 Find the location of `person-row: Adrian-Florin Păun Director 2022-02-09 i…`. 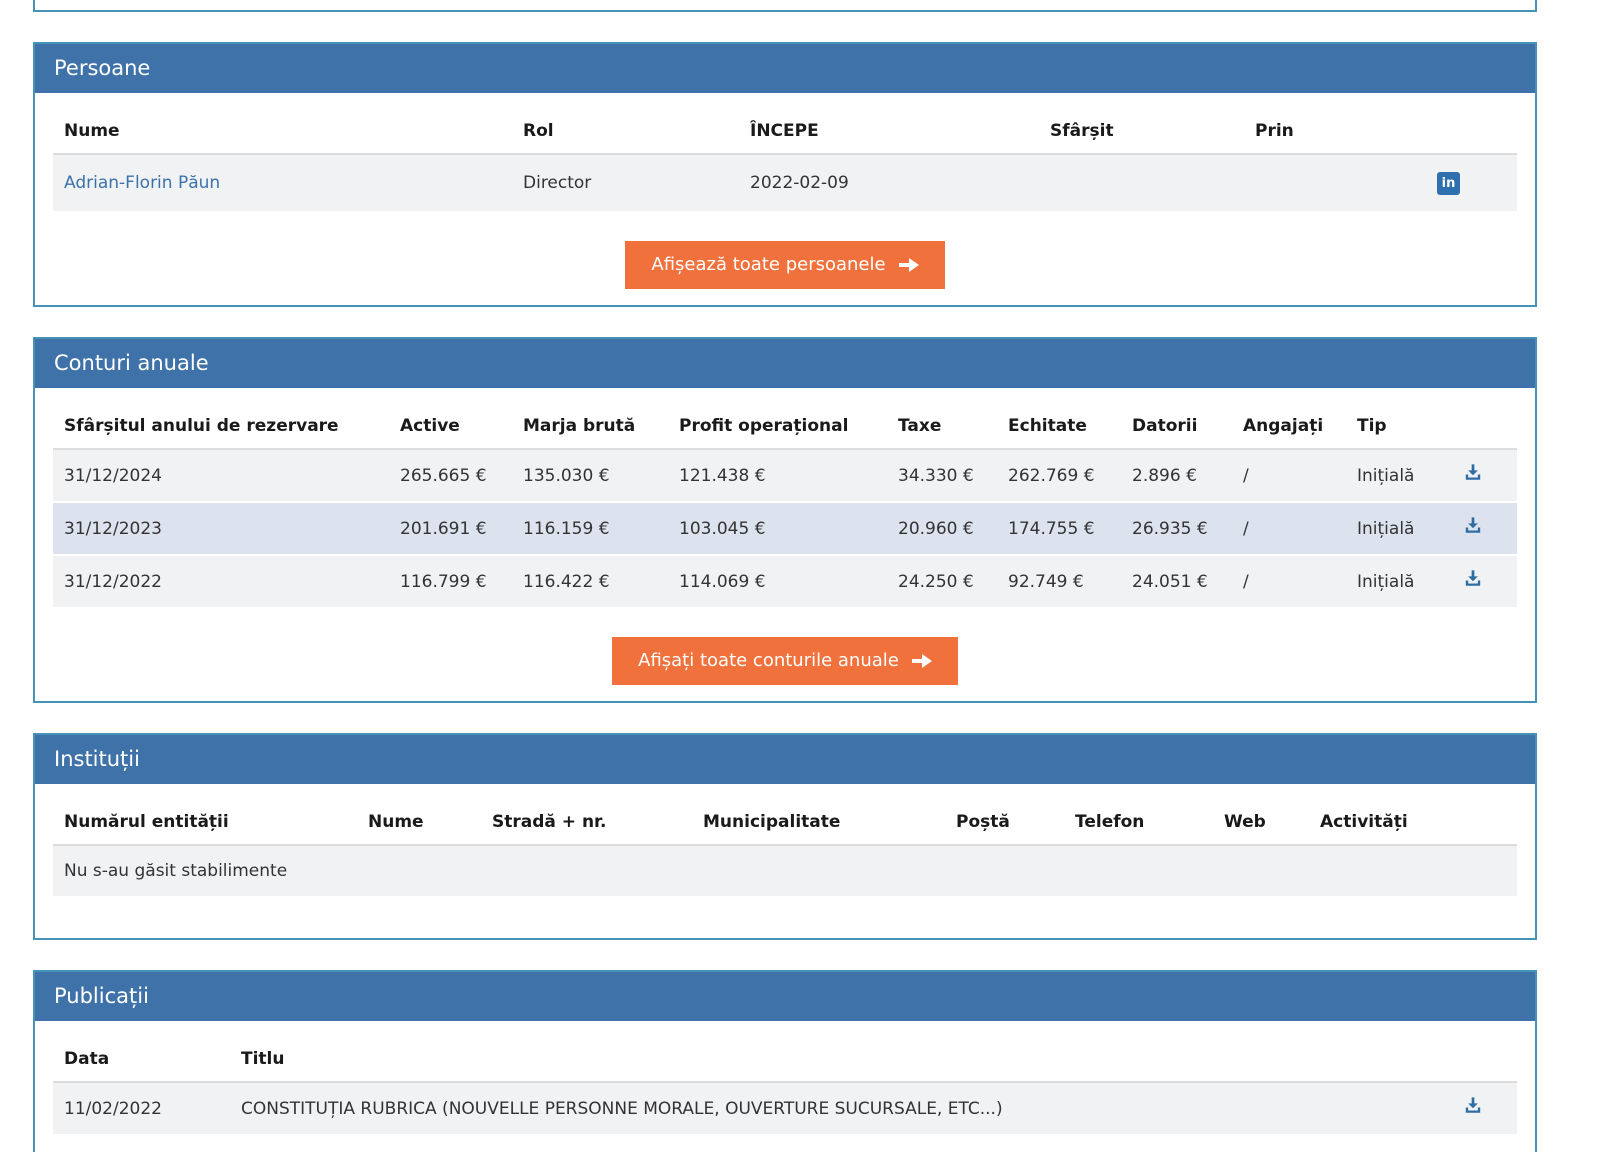

person-row: Adrian-Florin Păun Director 2022-02-09 i… is located at coordinates (785, 183).